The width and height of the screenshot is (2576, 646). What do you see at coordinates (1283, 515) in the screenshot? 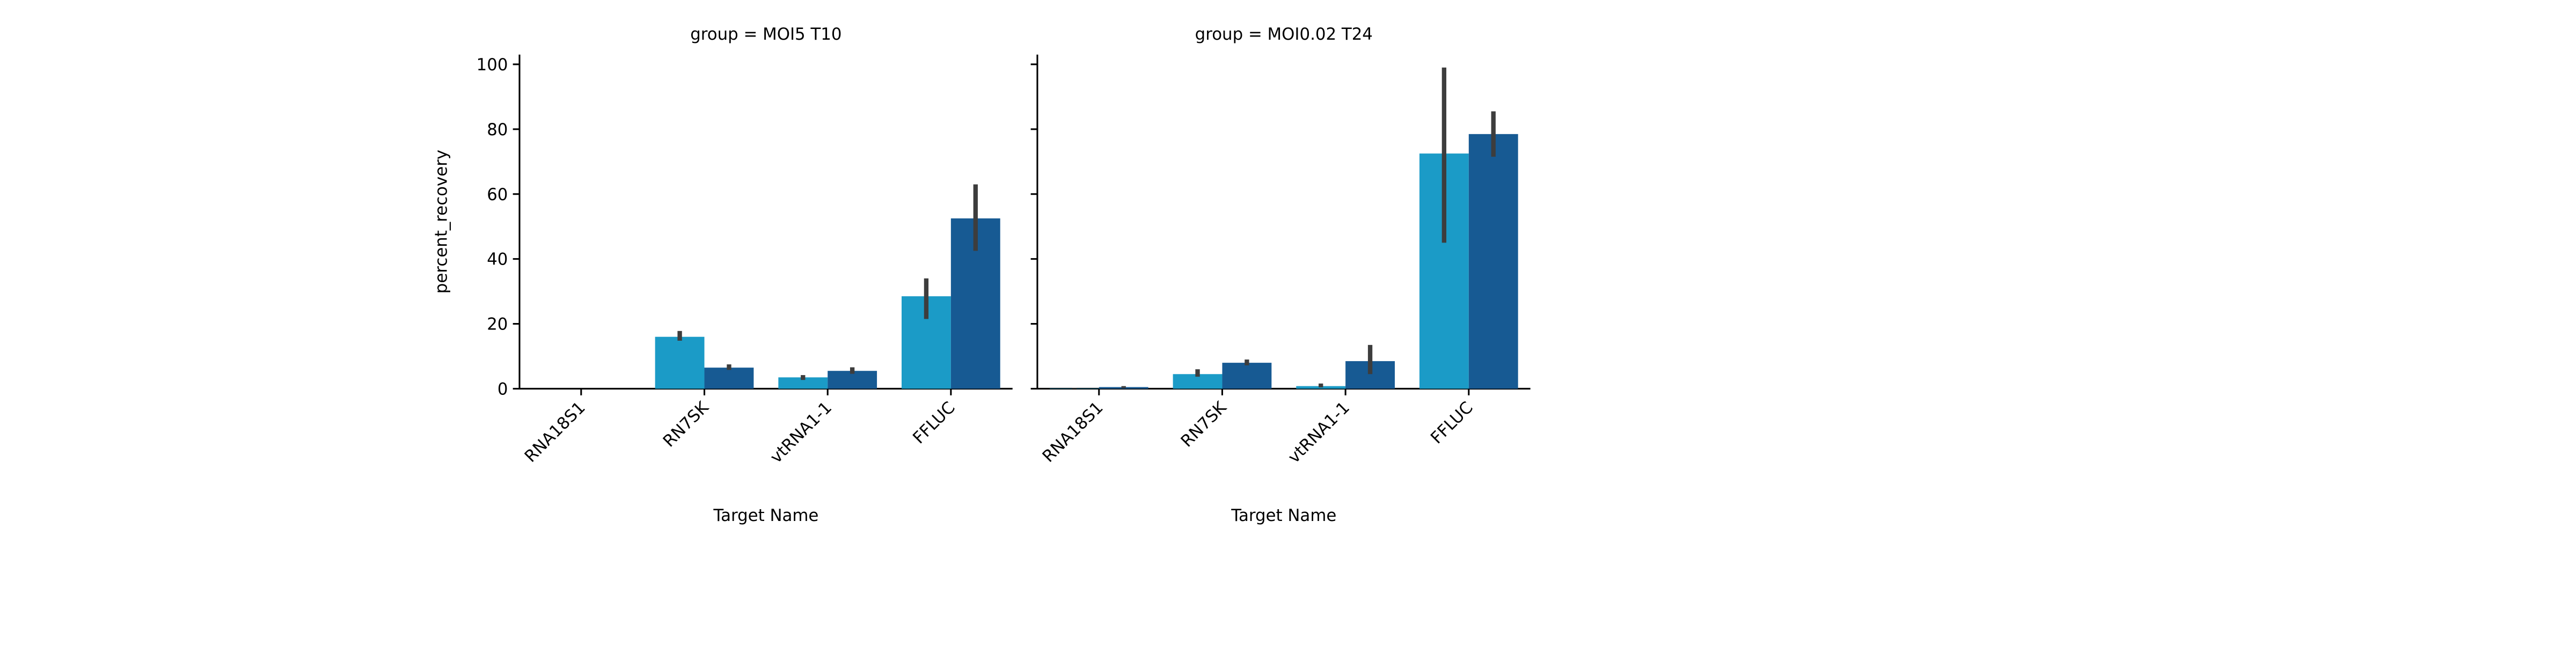
I see `panel-2-x-axis-label: Target Name` at bounding box center [1283, 515].